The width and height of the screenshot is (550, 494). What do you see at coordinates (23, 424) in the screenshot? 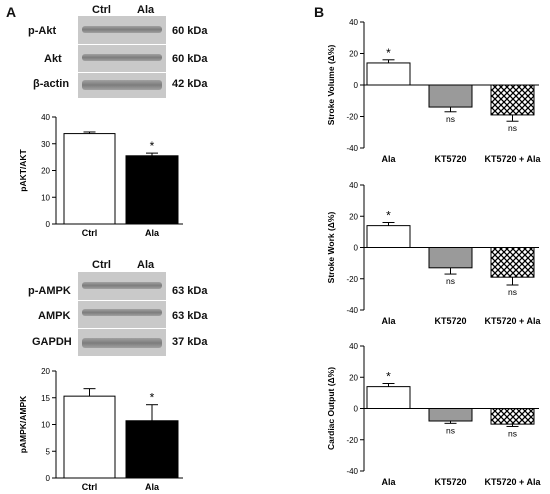
I see `pampk-y-axis-title: pAMPK/AMPK` at bounding box center [23, 424].